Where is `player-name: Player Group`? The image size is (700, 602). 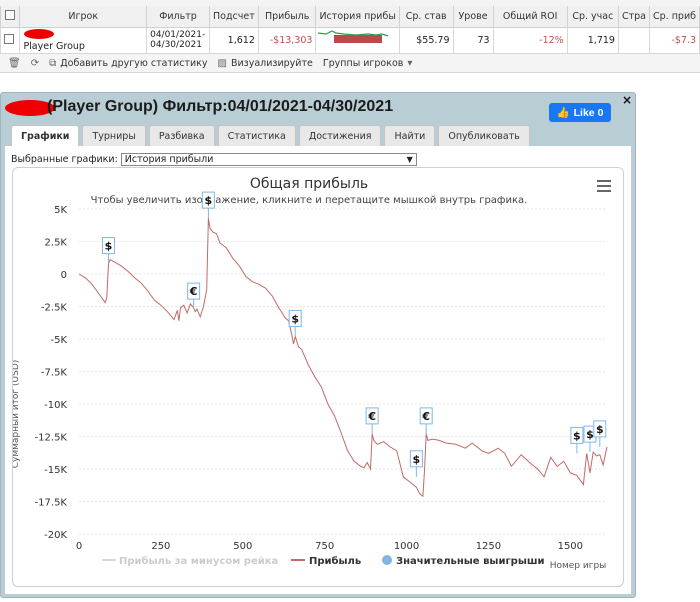 player-name: Player Group is located at coordinates (54, 46).